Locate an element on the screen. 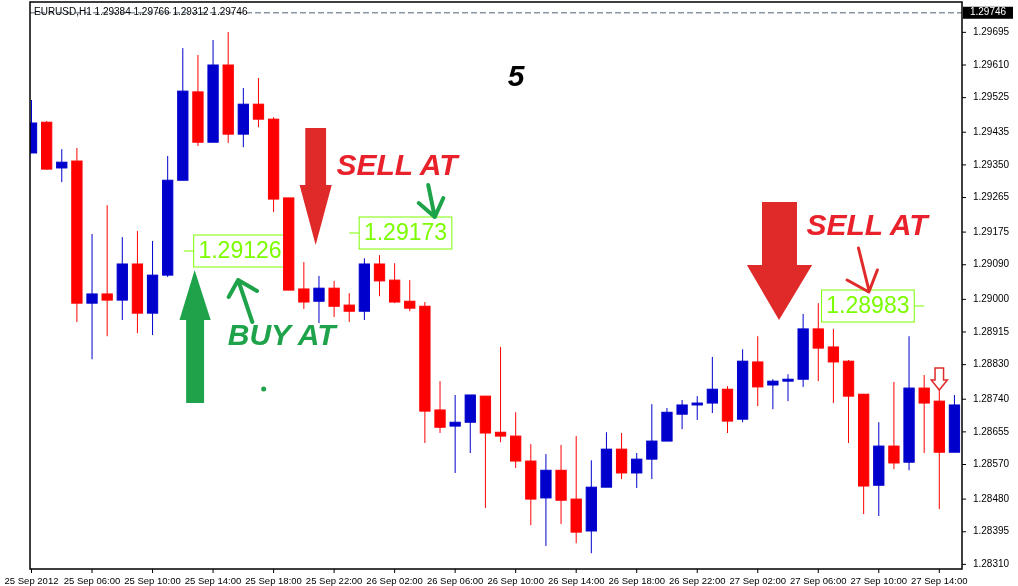 The height and width of the screenshot is (586, 1018). y-tick-label: 1.28740 is located at coordinates (991, 398).